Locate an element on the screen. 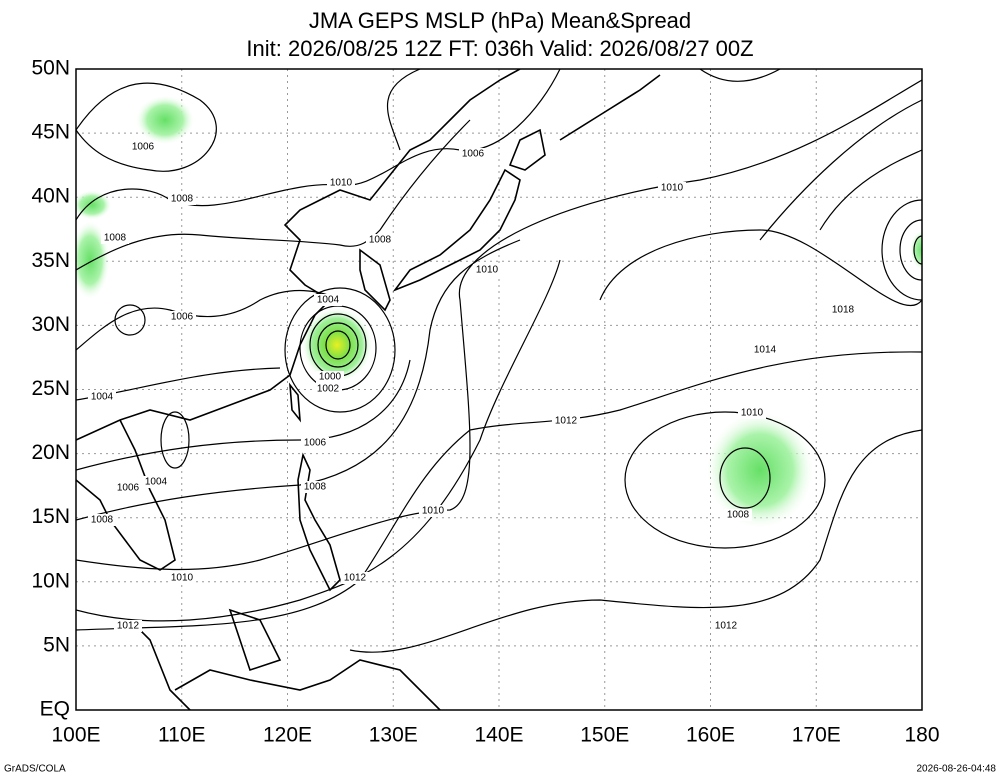 The height and width of the screenshot is (779, 1000). lon-label: 160E is located at coordinates (710, 735).